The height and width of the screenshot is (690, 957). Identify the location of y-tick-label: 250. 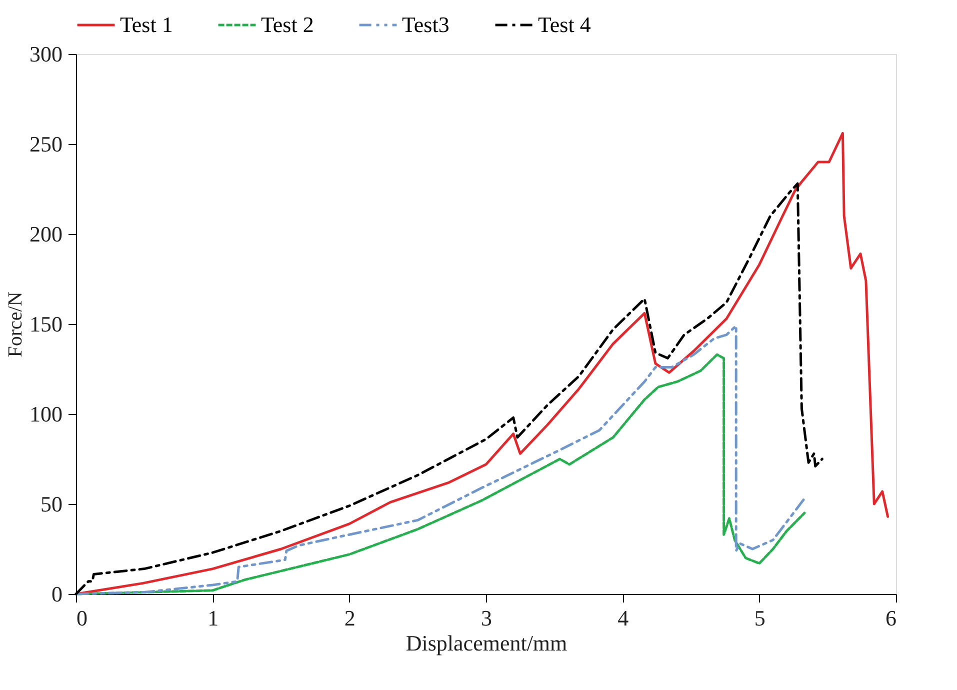
(46, 144).